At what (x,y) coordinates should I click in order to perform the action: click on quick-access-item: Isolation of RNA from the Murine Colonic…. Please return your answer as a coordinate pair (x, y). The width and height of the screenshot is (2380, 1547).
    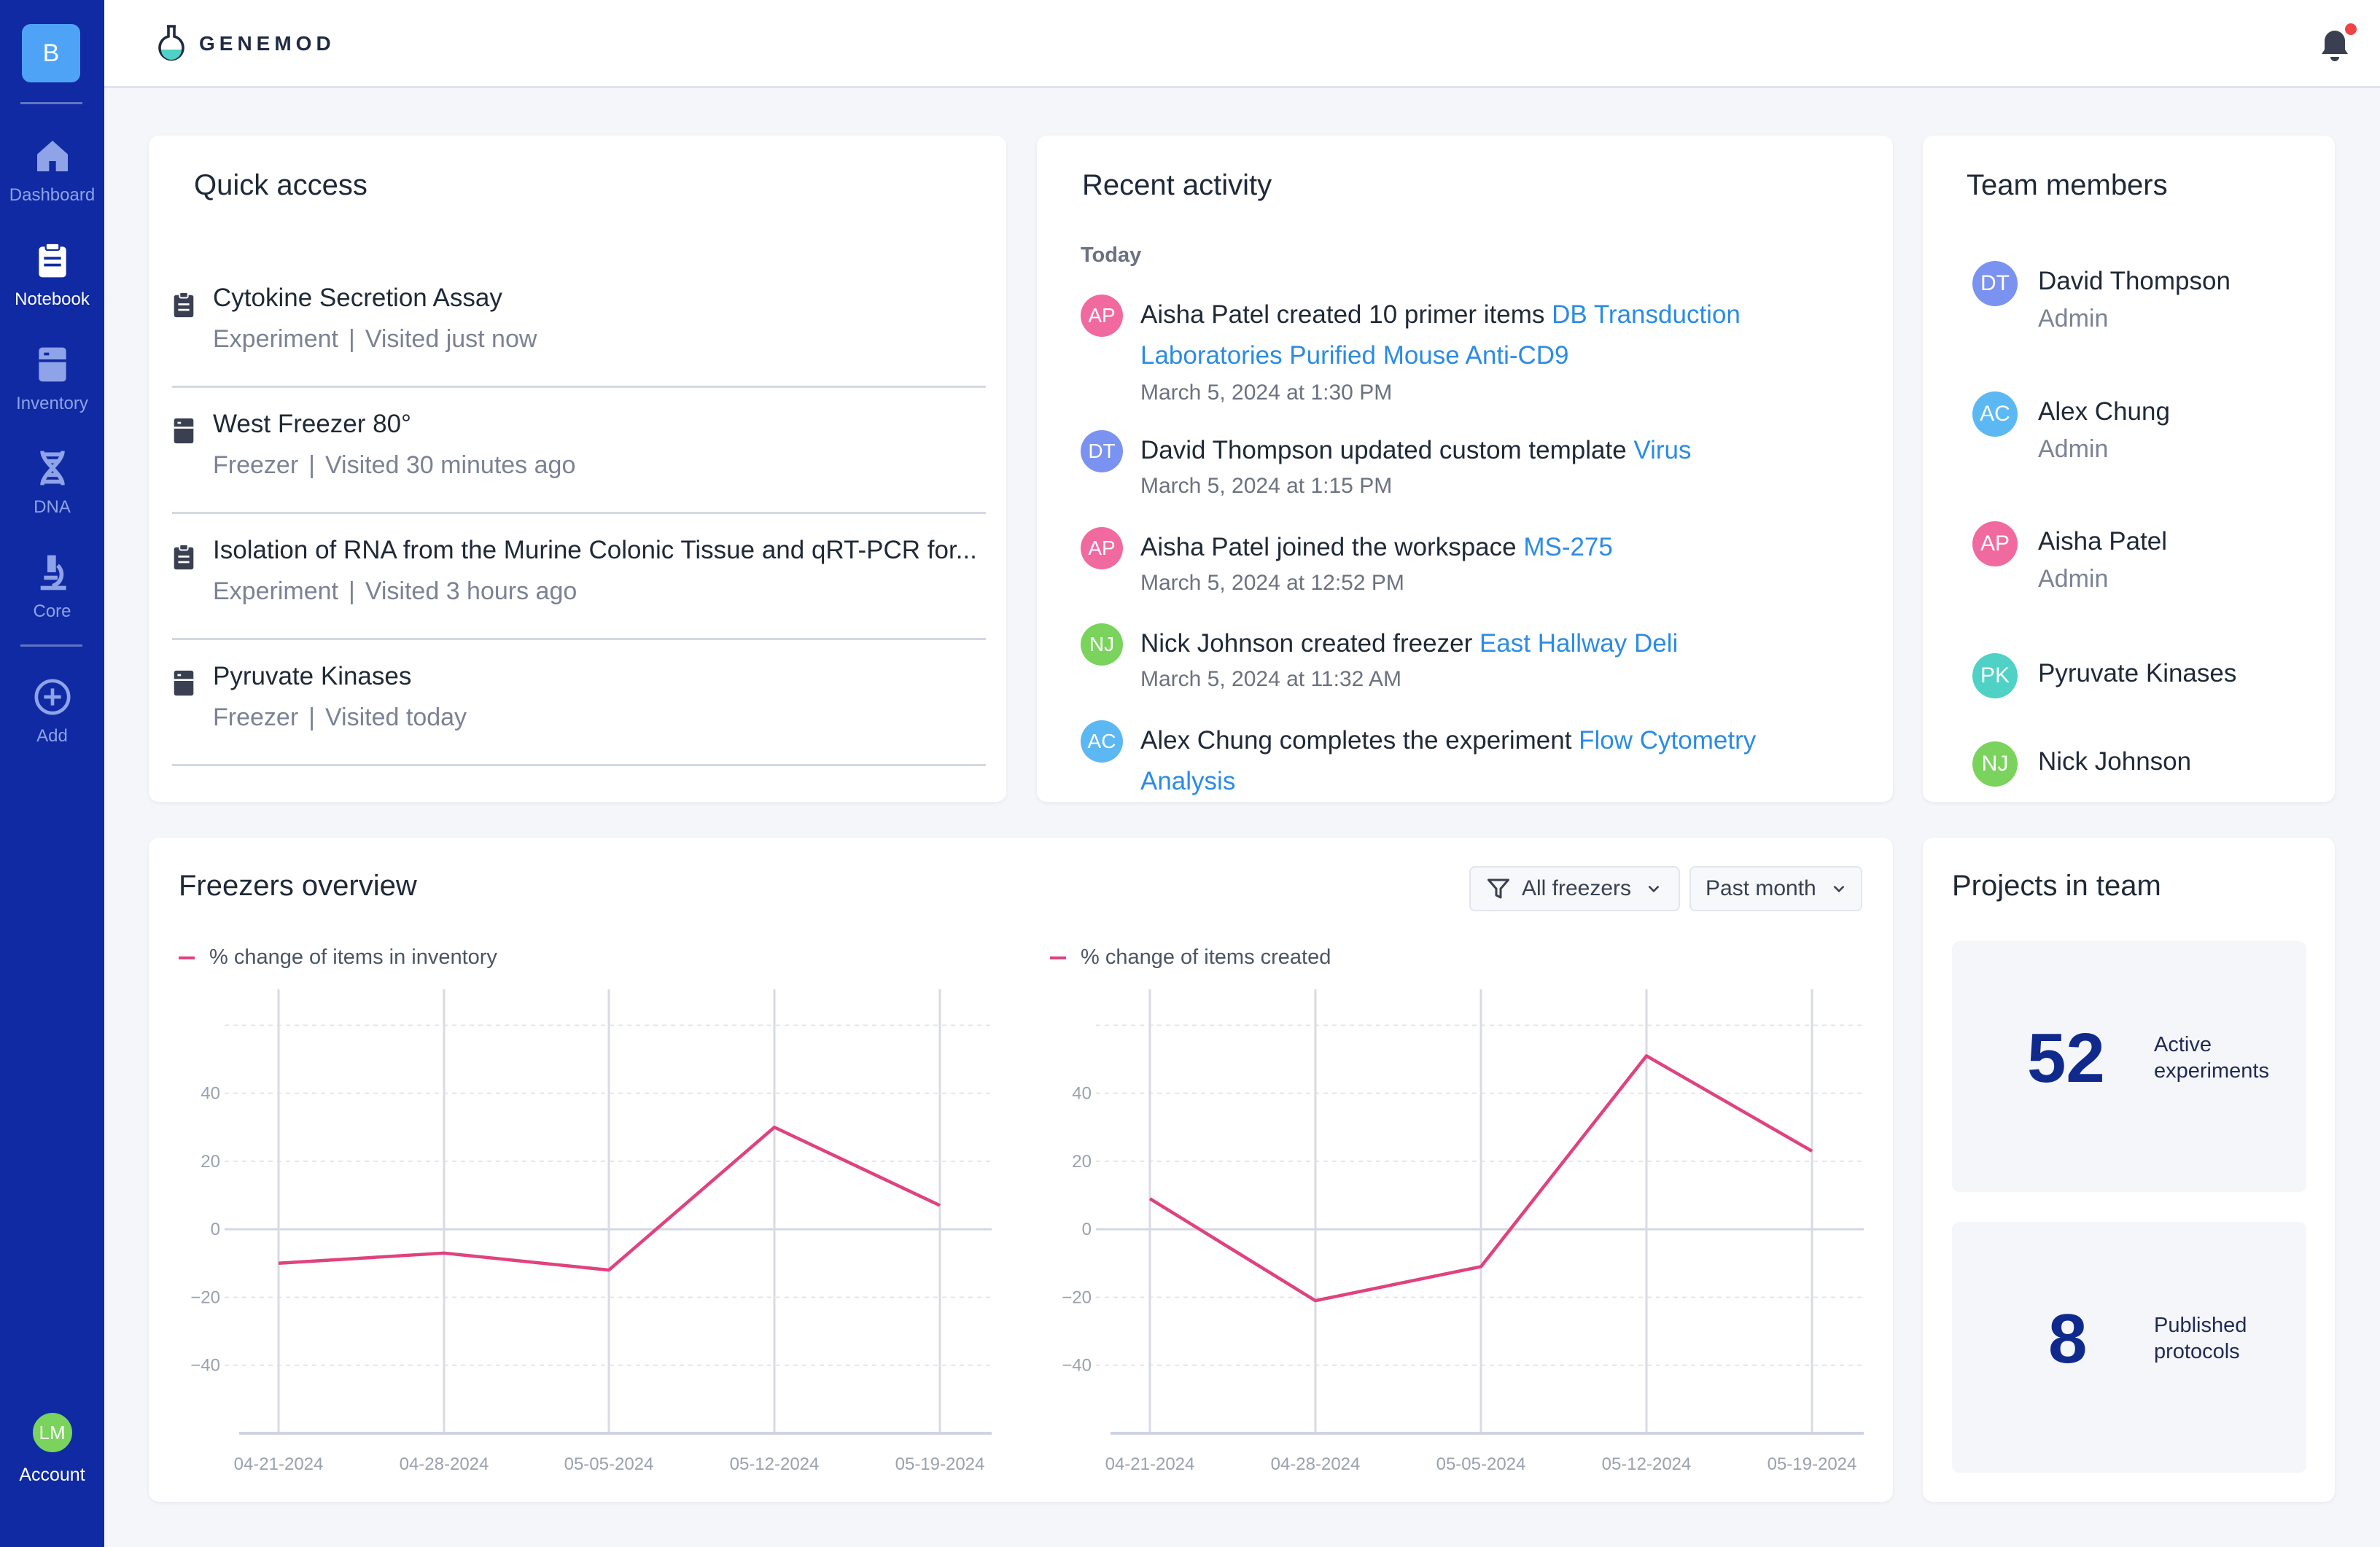
    Looking at the image, I should click on (579, 577).